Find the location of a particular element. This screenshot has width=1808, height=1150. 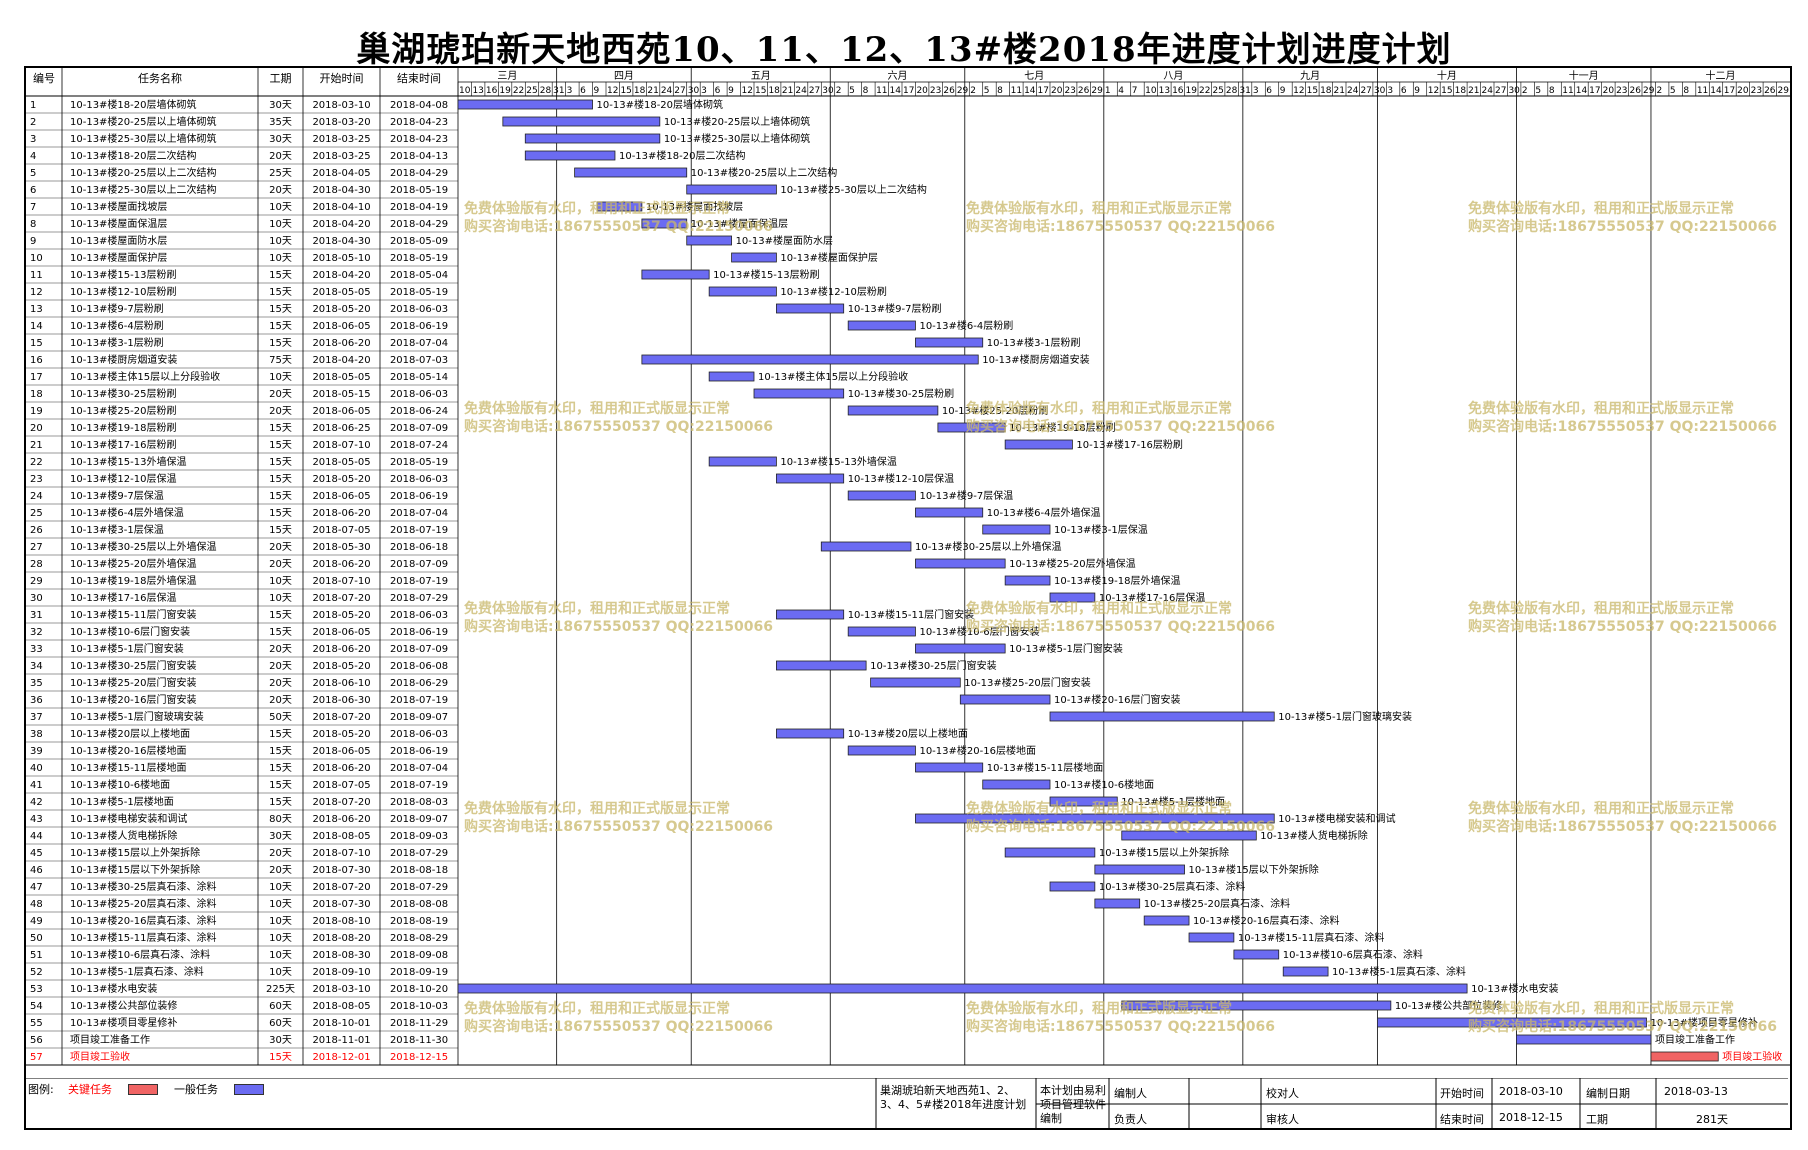

task-name: 10-13#楼17-16层粉刷 is located at coordinates (123, 444).